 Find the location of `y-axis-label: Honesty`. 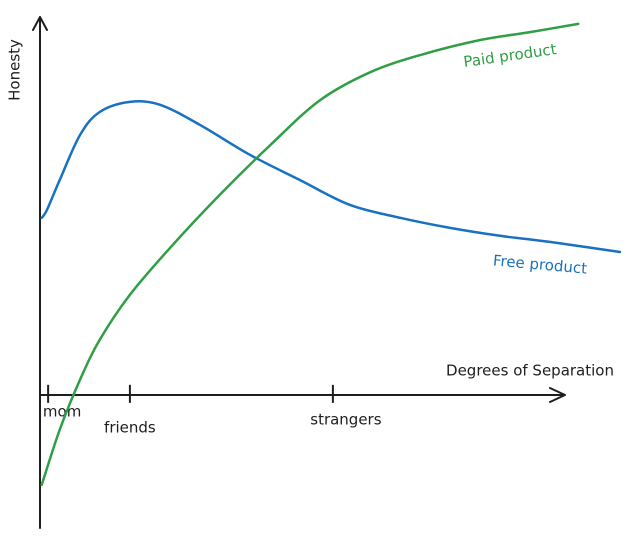

y-axis-label: Honesty is located at coordinates (15, 70).